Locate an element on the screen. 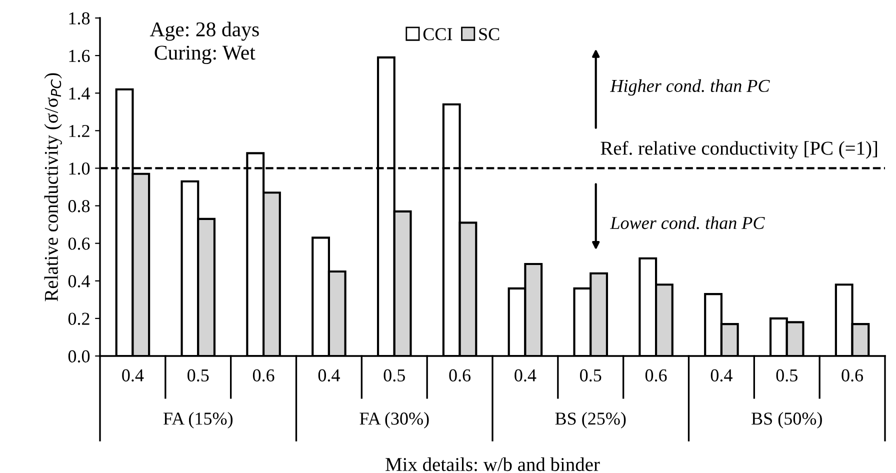  text: FA (30%) is located at coordinates (394, 420).